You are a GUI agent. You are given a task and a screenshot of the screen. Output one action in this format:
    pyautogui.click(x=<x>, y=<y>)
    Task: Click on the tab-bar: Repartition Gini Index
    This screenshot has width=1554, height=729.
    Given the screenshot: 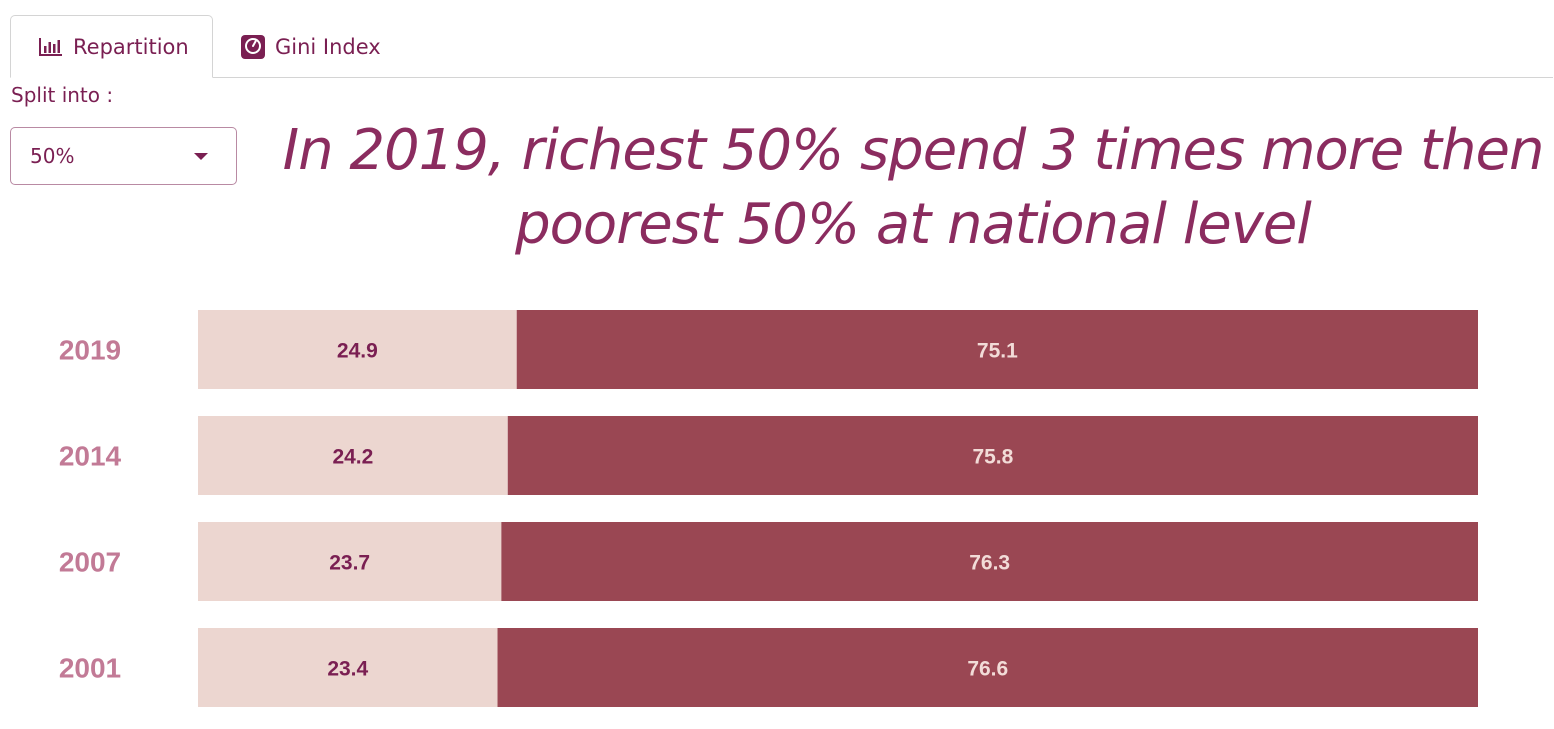 What is the action you would take?
    pyautogui.click(x=781, y=46)
    